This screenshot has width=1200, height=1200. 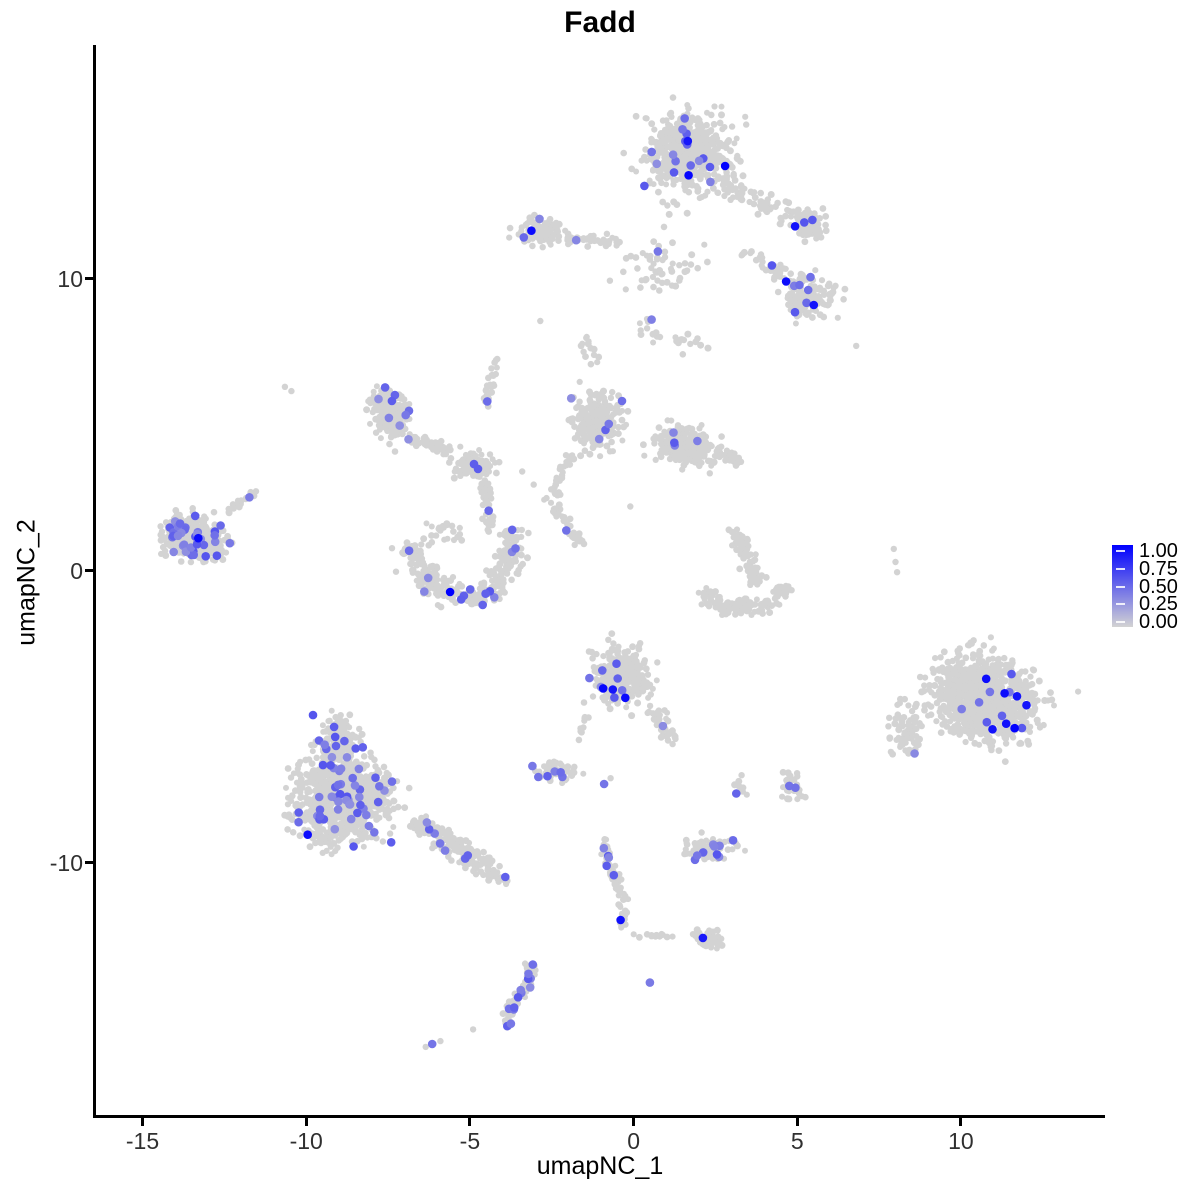 I want to click on x-tick-label: -10, so click(x=306, y=1141).